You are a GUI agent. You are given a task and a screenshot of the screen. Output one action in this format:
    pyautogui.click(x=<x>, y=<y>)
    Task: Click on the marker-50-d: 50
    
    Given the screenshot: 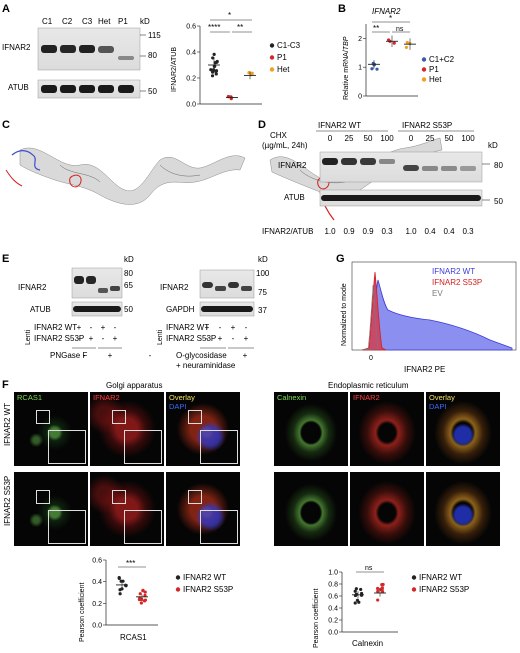 What is the action you would take?
    pyautogui.click(x=498, y=201)
    